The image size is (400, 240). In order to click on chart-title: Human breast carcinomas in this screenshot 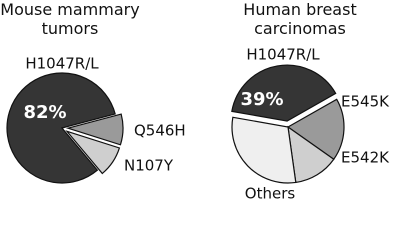, I will do `click(300, 19)`.